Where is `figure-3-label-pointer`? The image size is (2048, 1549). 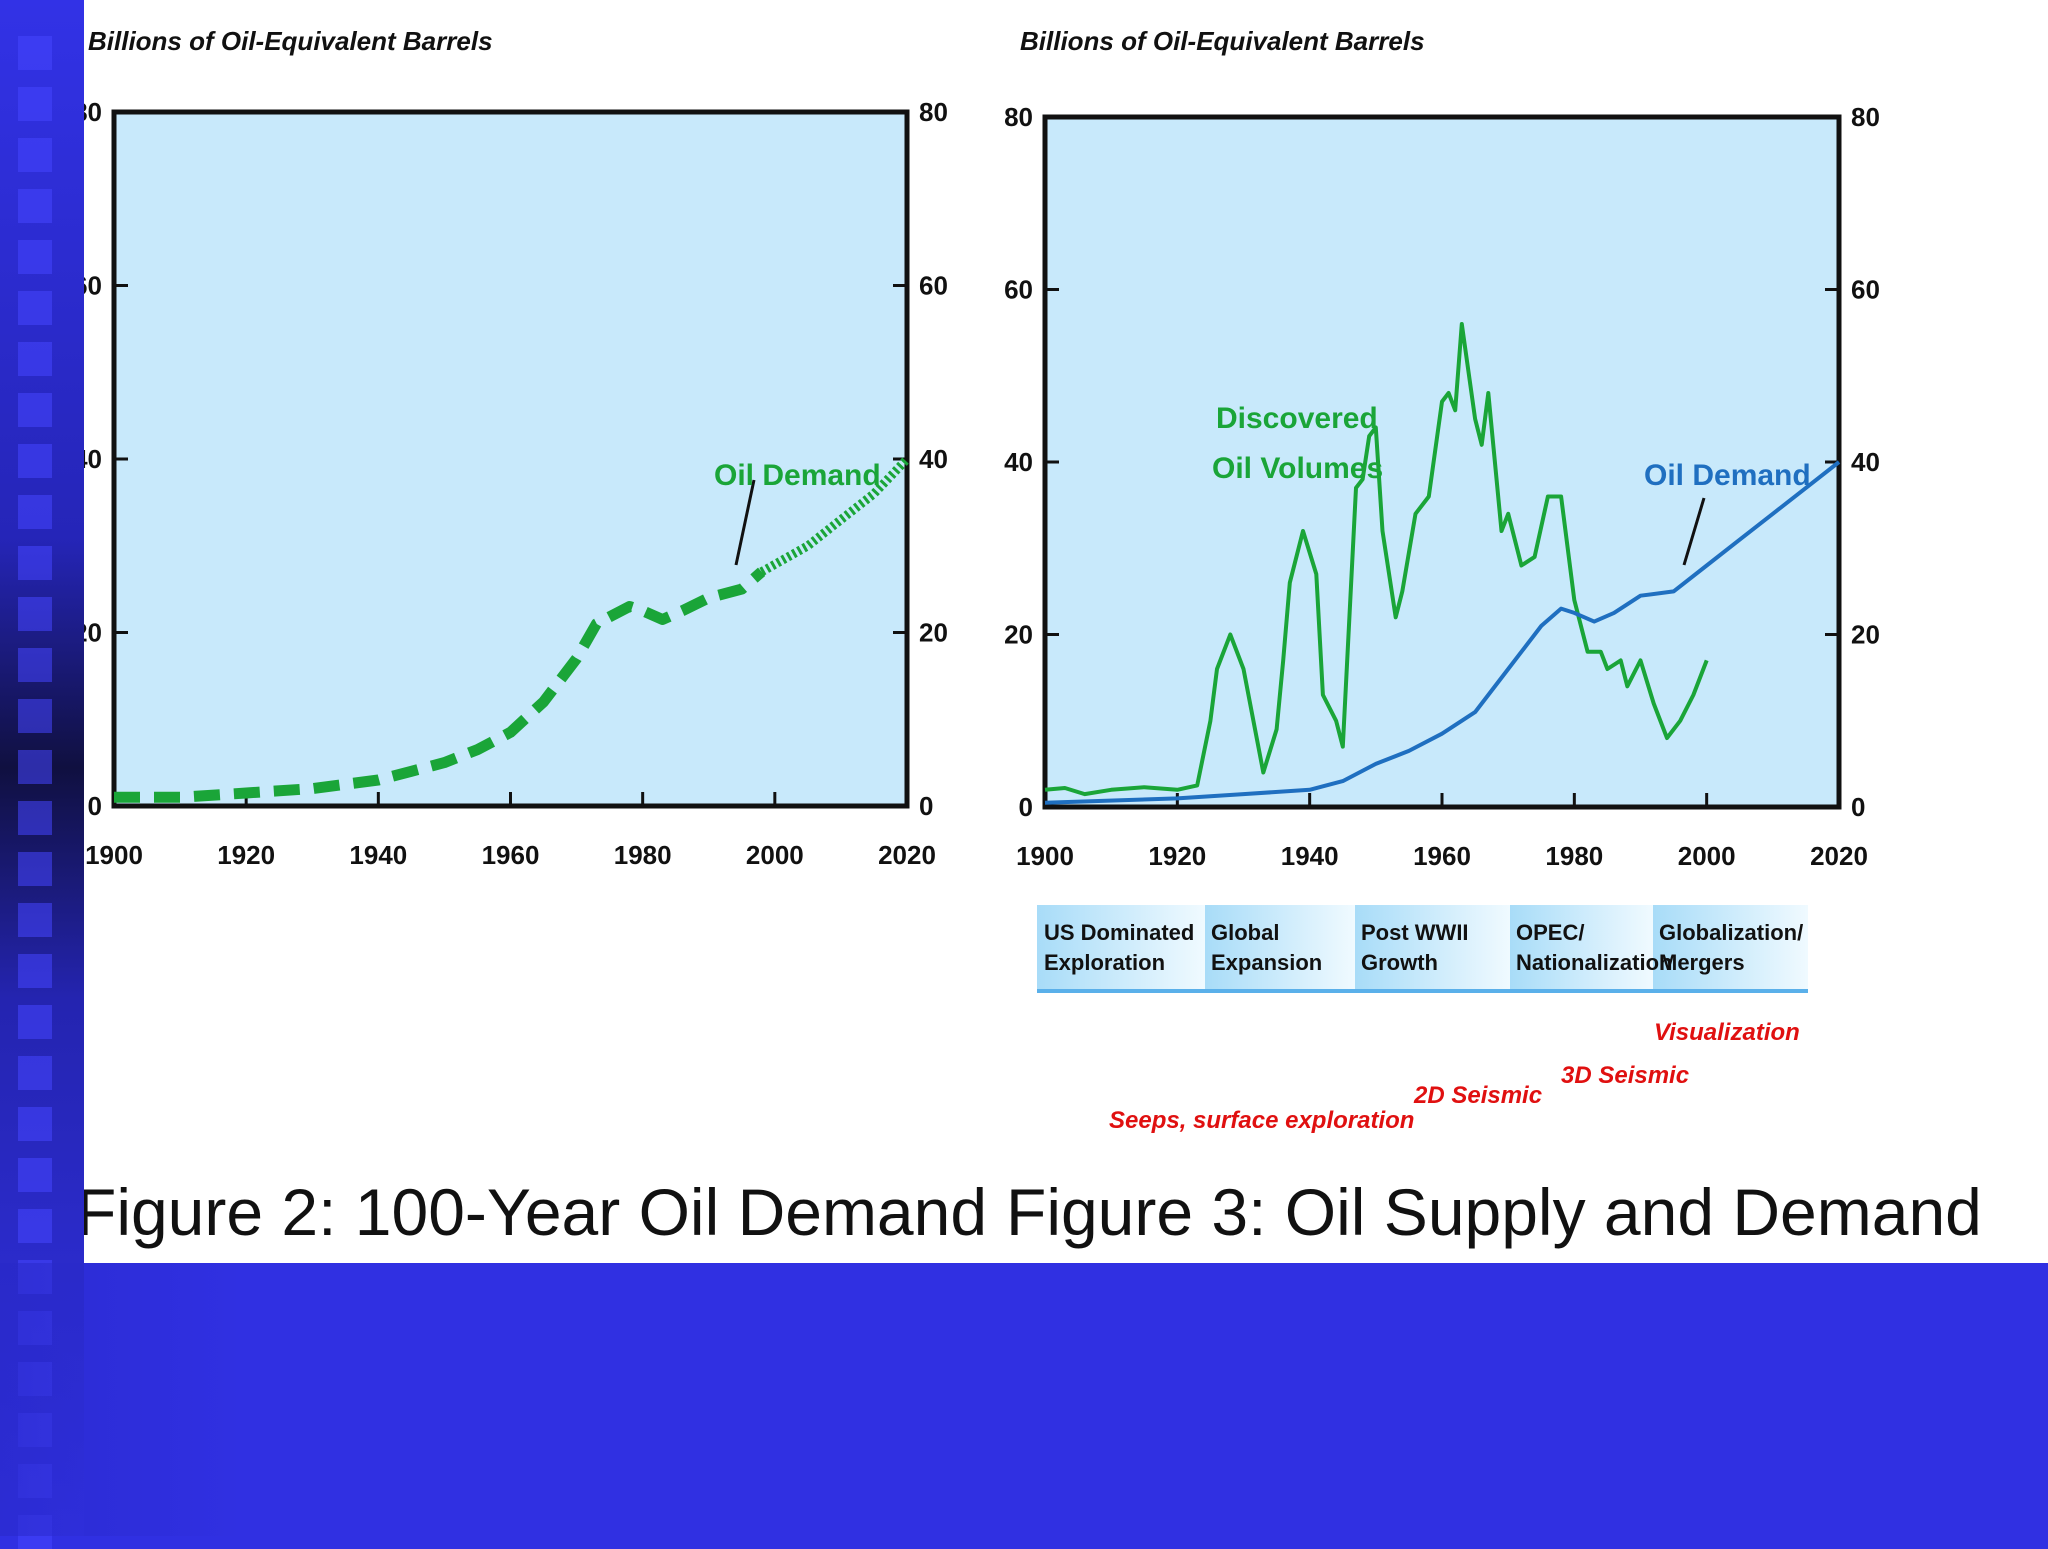
figure-3-label-pointer is located at coordinates (1694, 531).